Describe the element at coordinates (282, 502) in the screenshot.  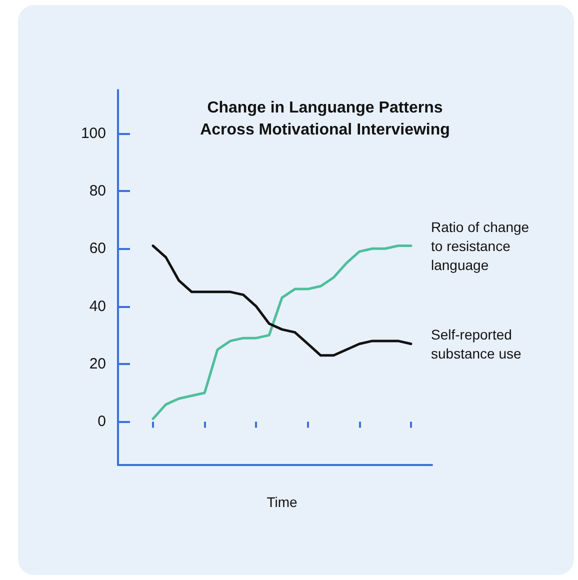
I see `x-axis-title: Time` at that location.